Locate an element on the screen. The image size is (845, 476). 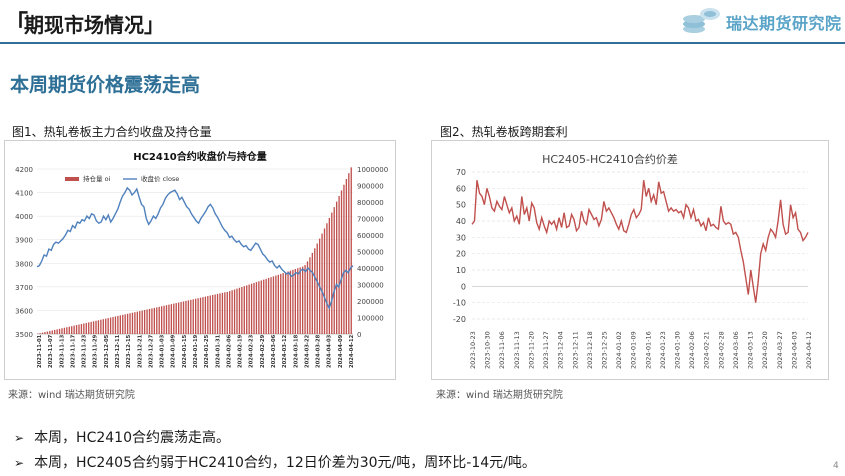
page-title: 期现市场情况」 is located at coordinates (94, 25).